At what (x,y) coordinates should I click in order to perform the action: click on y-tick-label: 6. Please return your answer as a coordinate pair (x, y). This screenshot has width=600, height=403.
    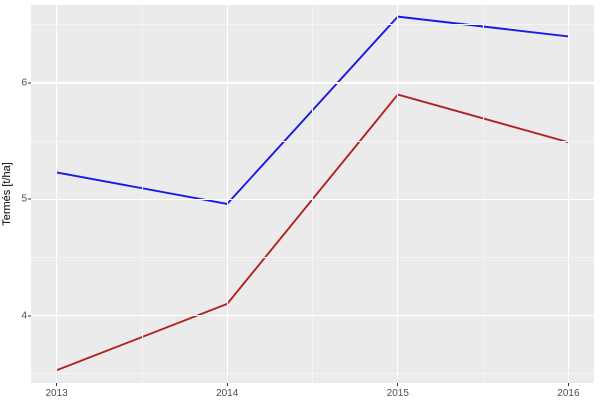
    Looking at the image, I should click on (24, 83).